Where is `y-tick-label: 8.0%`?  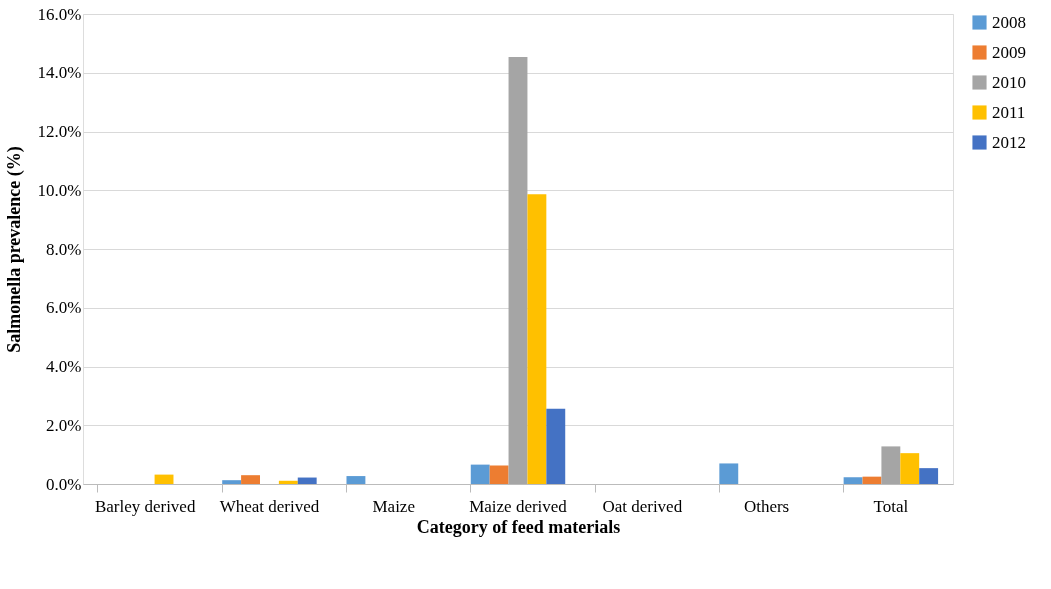 y-tick-label: 8.0% is located at coordinates (64, 249).